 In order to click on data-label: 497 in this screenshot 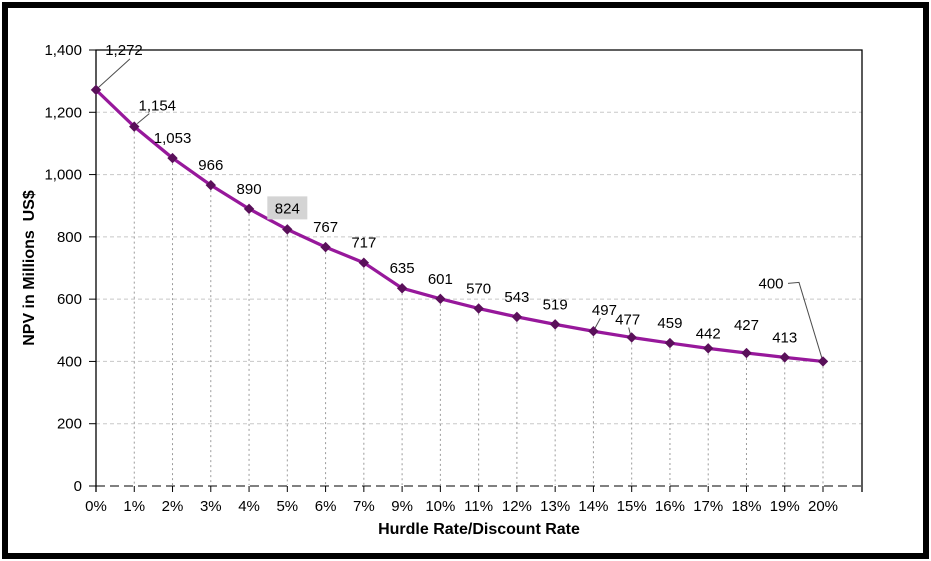, I will do `click(604, 310)`.